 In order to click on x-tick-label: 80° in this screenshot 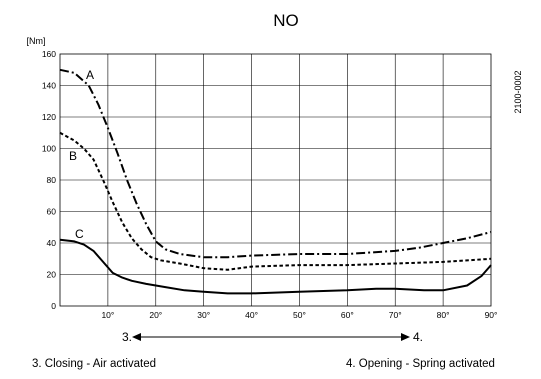, I will do `click(443, 315)`.